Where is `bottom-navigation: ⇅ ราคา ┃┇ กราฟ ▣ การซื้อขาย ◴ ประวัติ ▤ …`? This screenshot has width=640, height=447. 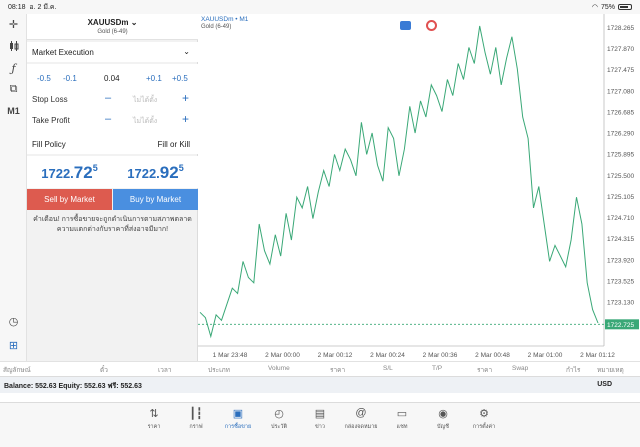 bottom-navigation: ⇅ ราคา ┃┇ กราฟ ▣ การซื้อขาย ◴ ประวัติ ▤ … is located at coordinates (320, 424).